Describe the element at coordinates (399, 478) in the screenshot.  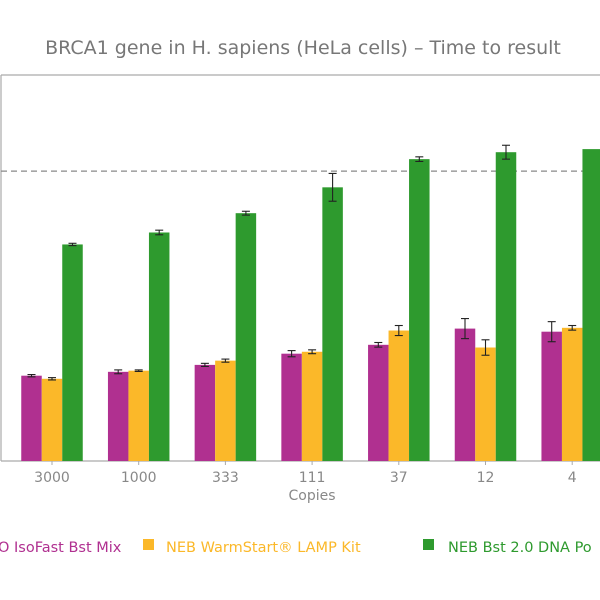
I see `x-tick-label-37: 37` at that location.